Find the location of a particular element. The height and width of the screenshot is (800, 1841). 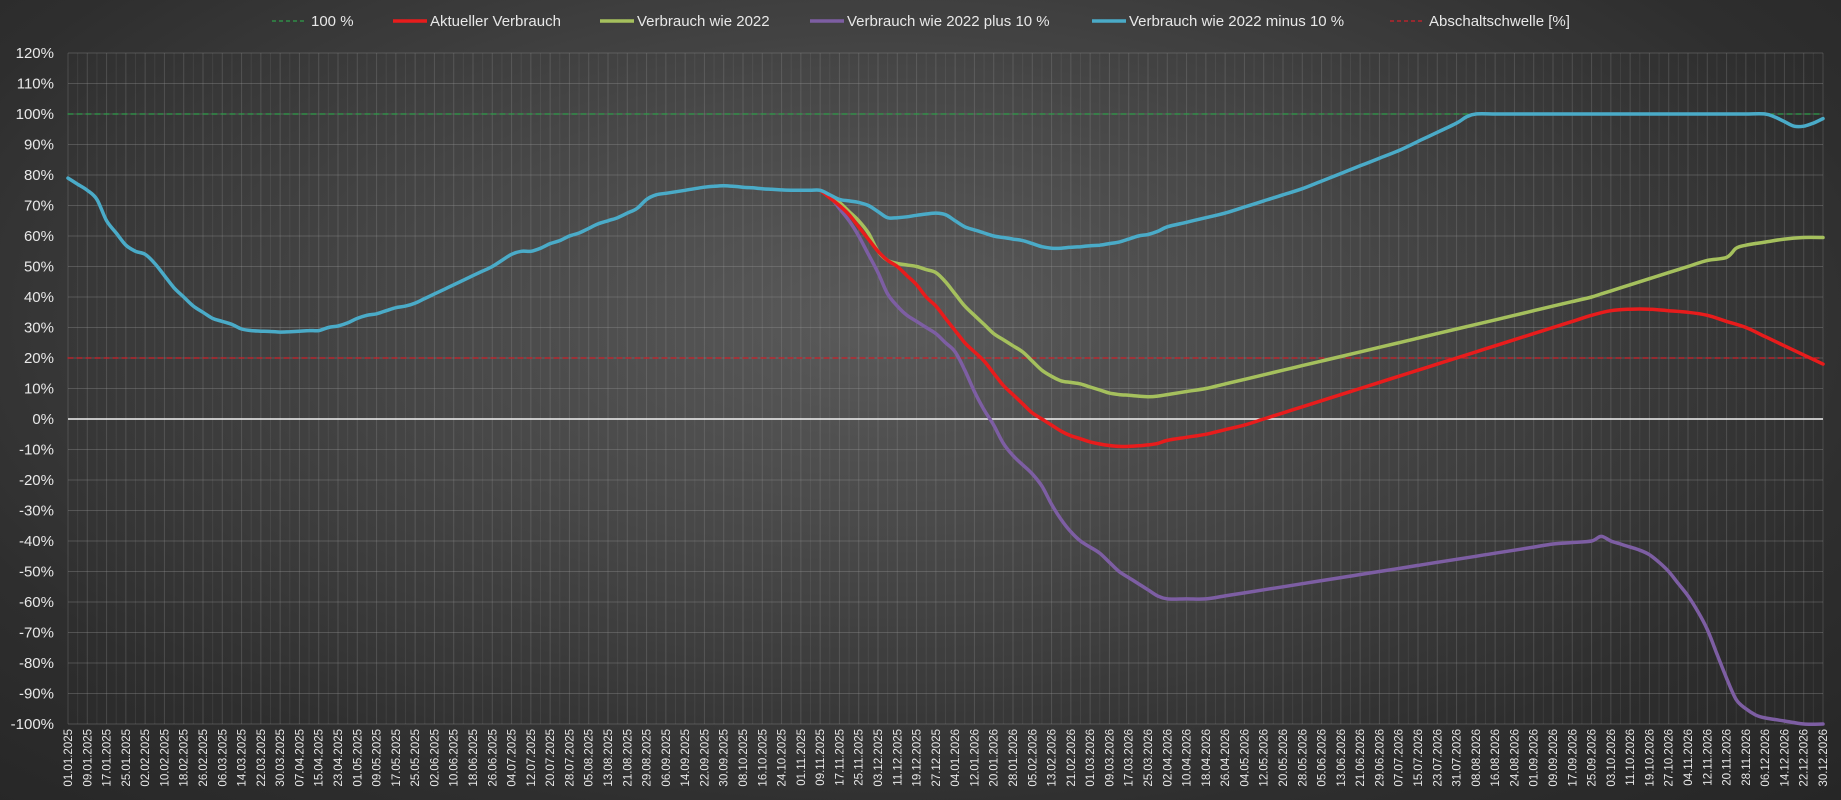

y-tick-label: -100% is located at coordinates (32, 724).